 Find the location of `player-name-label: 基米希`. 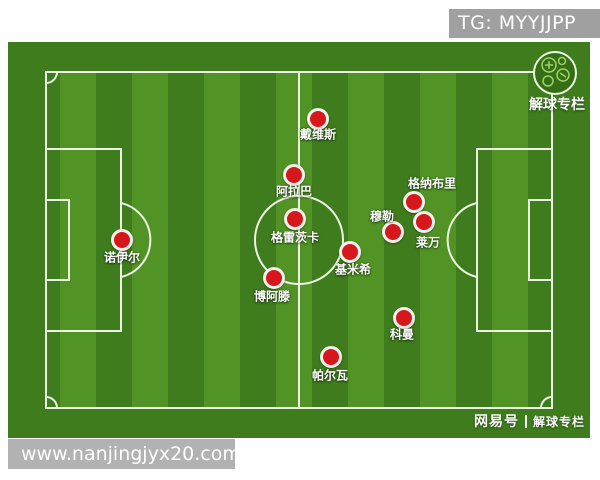

player-name-label: 基米希 is located at coordinates (353, 269).